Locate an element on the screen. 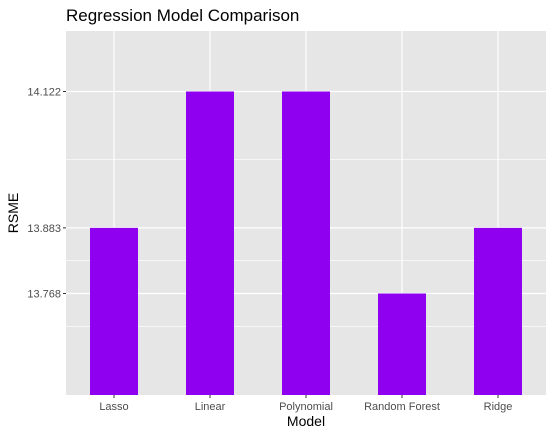  y-axis-ticks: 13.768 13.883 14.122 is located at coordinates (46, 194).